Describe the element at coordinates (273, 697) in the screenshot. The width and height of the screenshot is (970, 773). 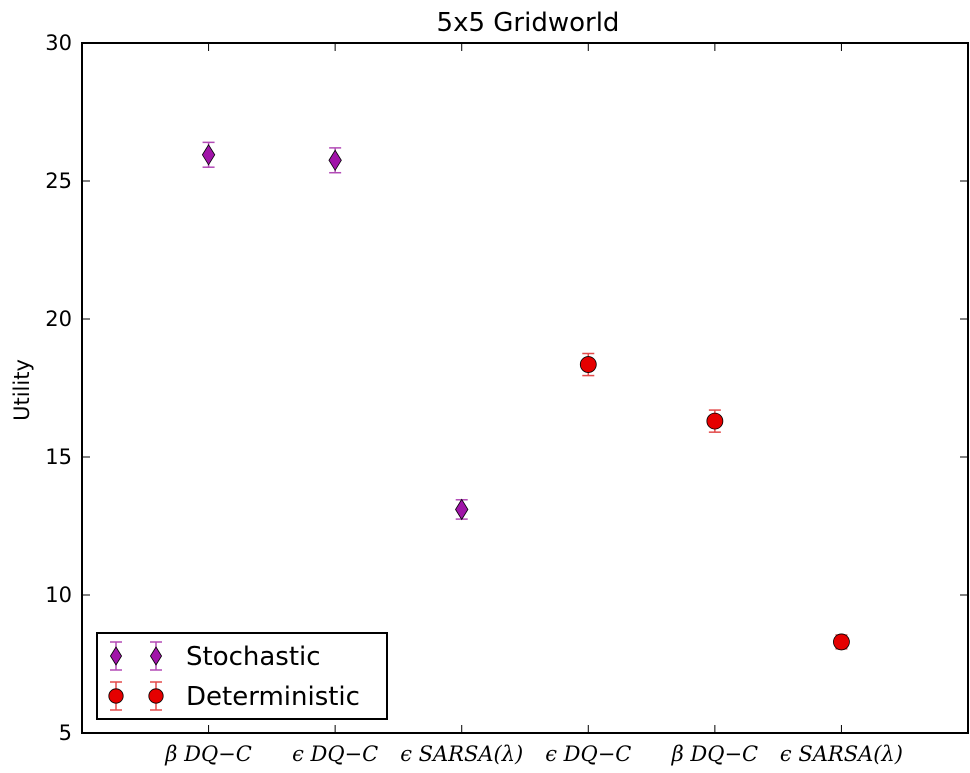
I see `legend-label: Deterministic` at that location.